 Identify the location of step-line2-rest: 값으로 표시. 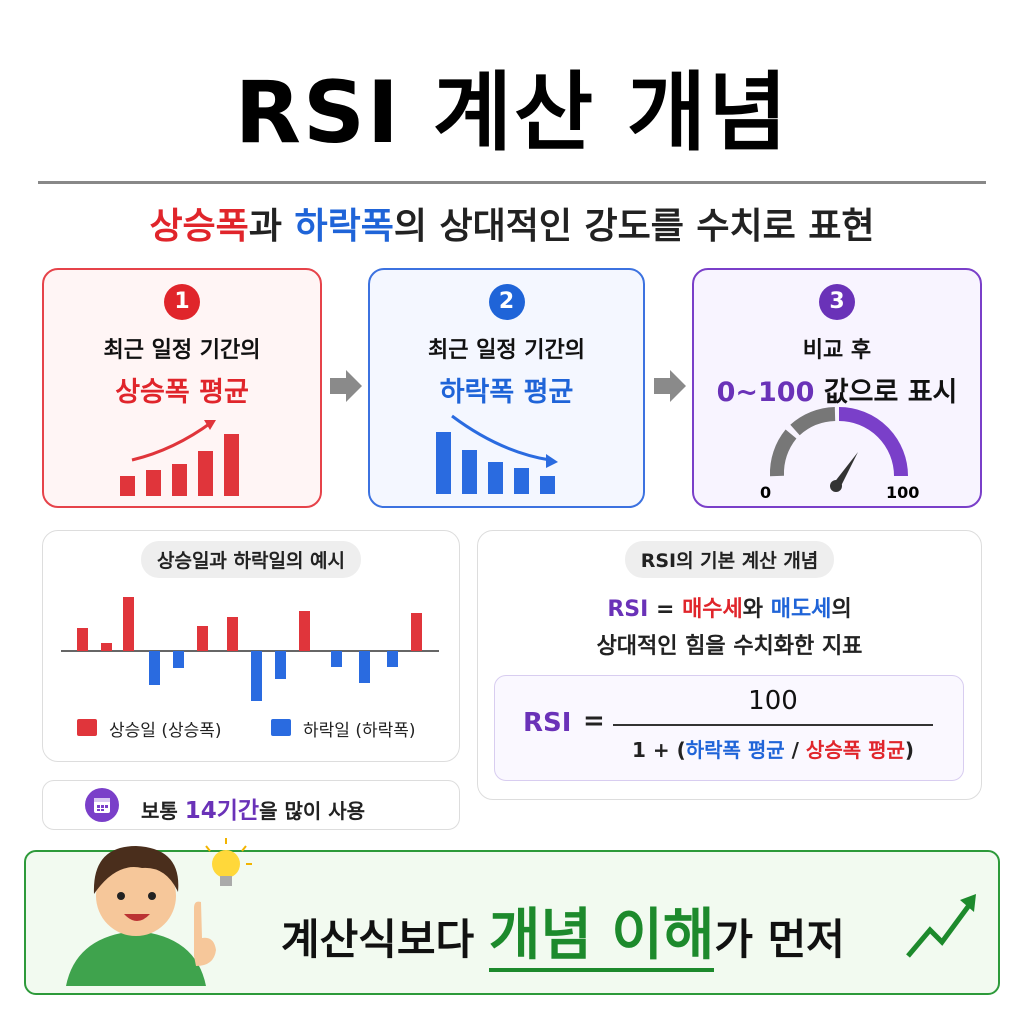
(886, 392).